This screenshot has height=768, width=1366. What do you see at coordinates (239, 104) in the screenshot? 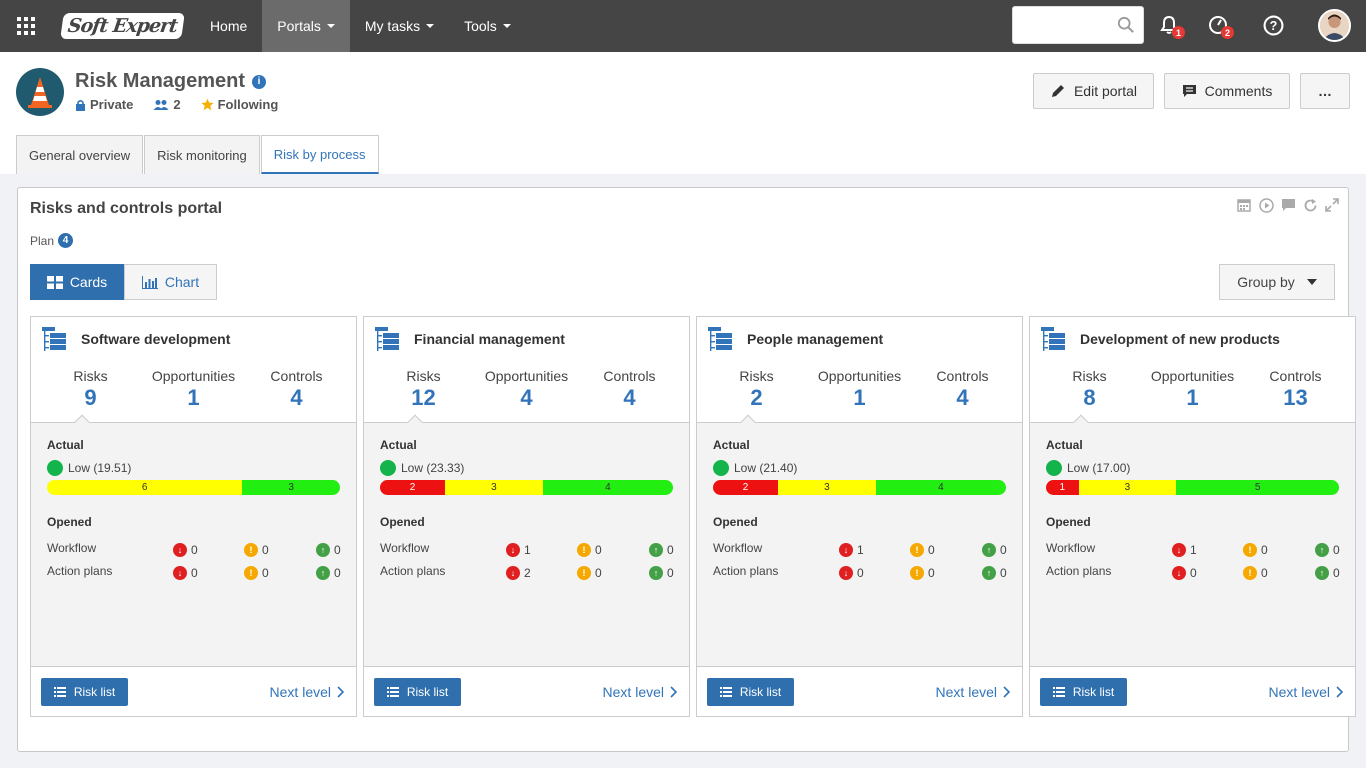
I see `following-toggle: Following` at bounding box center [239, 104].